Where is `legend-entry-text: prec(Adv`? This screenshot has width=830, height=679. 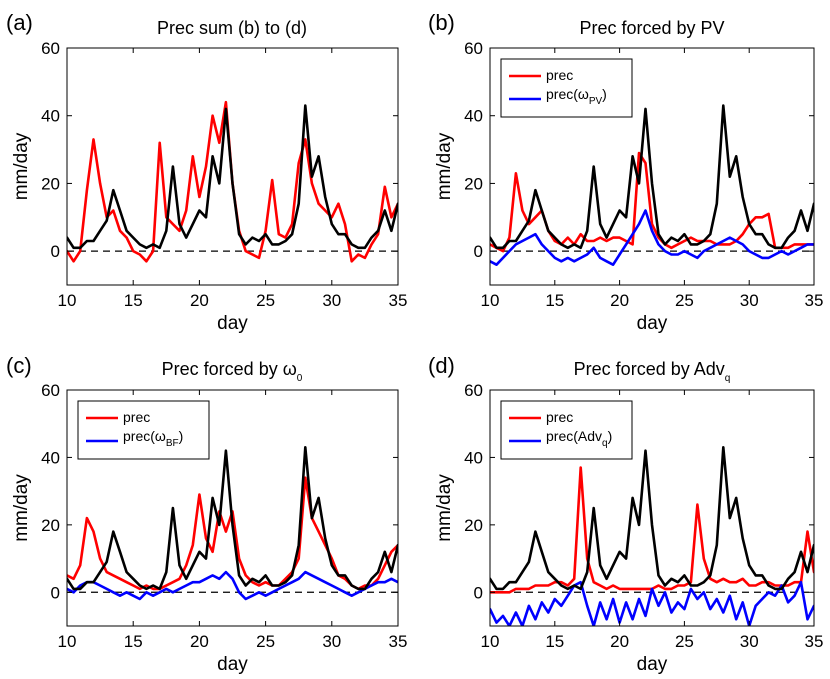
legend-entry-text: prec(Adv is located at coordinates (574, 436).